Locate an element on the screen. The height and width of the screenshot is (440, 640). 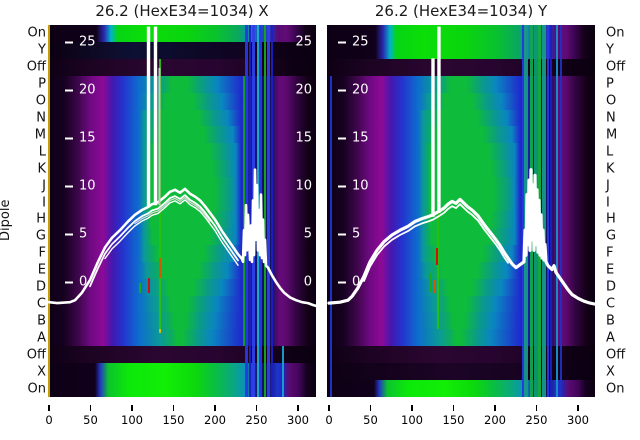
inner-value-tick-left: 5 is located at coordinates (76, 234).